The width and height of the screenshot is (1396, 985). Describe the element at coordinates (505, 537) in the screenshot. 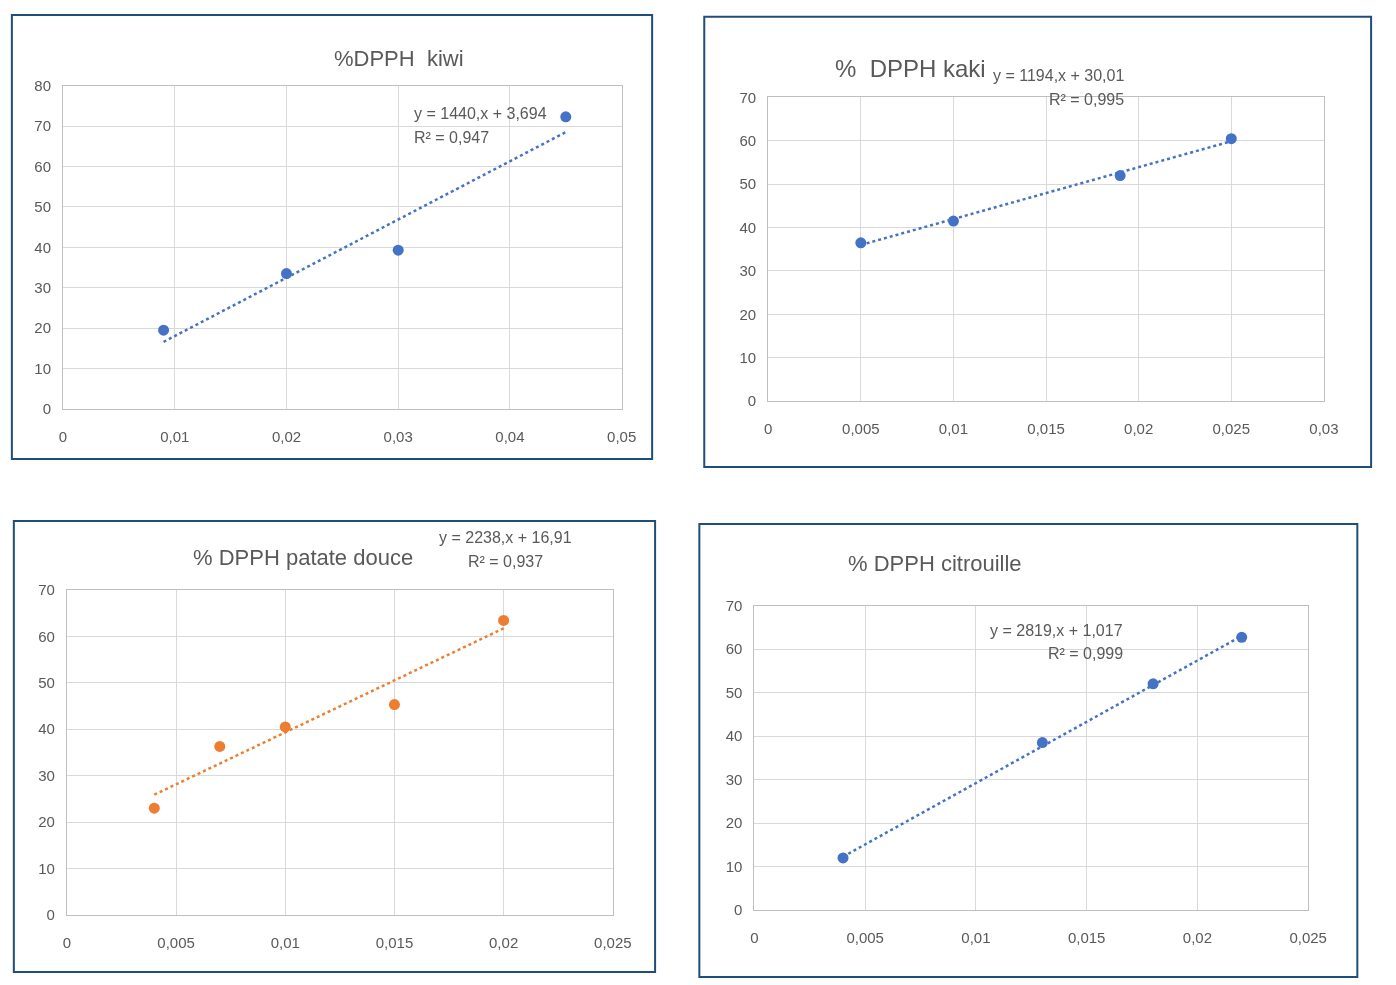

I see `text: y = 2238,x + 16,91` at that location.